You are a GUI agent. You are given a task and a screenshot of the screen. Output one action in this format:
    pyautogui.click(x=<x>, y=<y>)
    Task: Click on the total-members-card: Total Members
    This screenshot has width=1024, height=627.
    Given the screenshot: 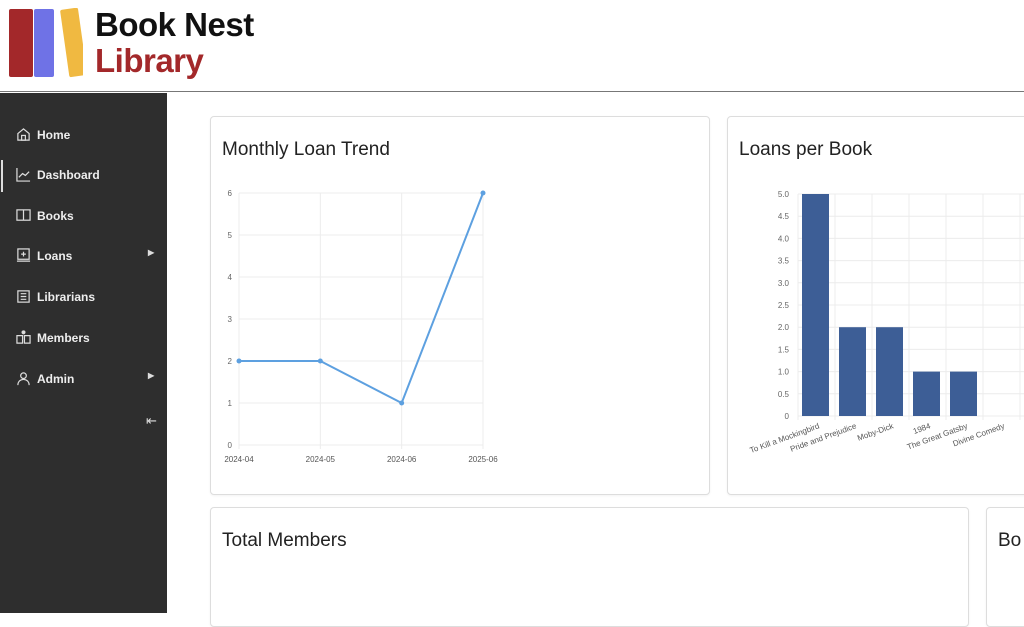 What is the action you would take?
    pyautogui.click(x=589, y=567)
    